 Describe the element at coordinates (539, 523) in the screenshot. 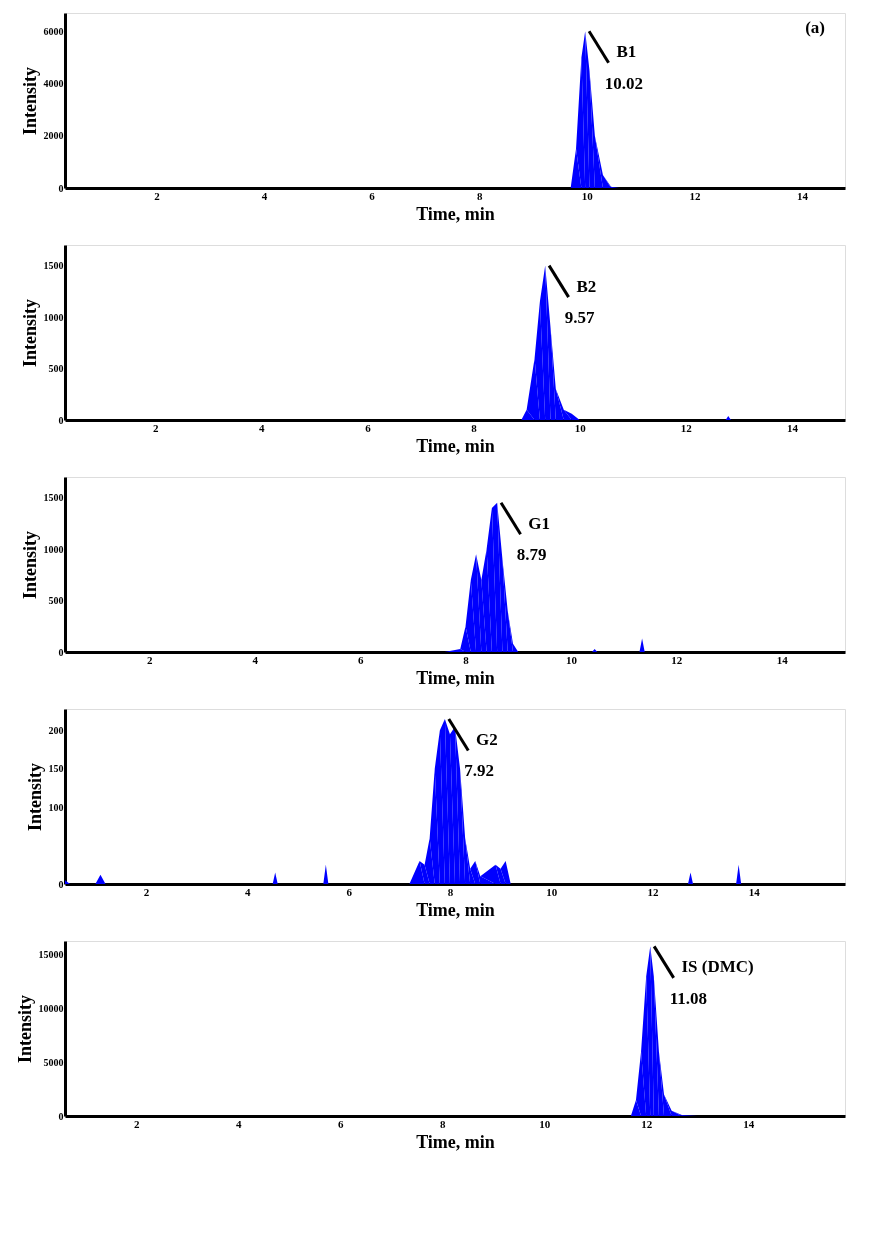

I see `annotation: G1` at that location.